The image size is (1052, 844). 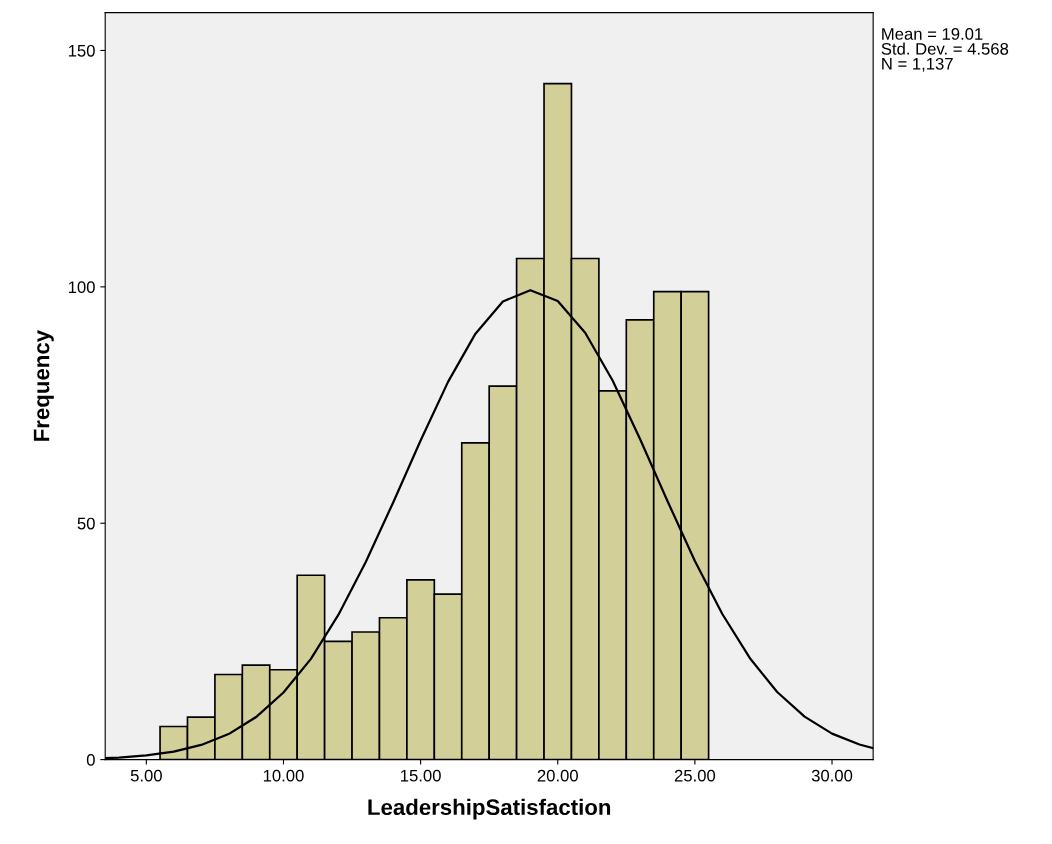 What do you see at coordinates (695, 775) in the screenshot?
I see `x-tick-label: 25.00` at bounding box center [695, 775].